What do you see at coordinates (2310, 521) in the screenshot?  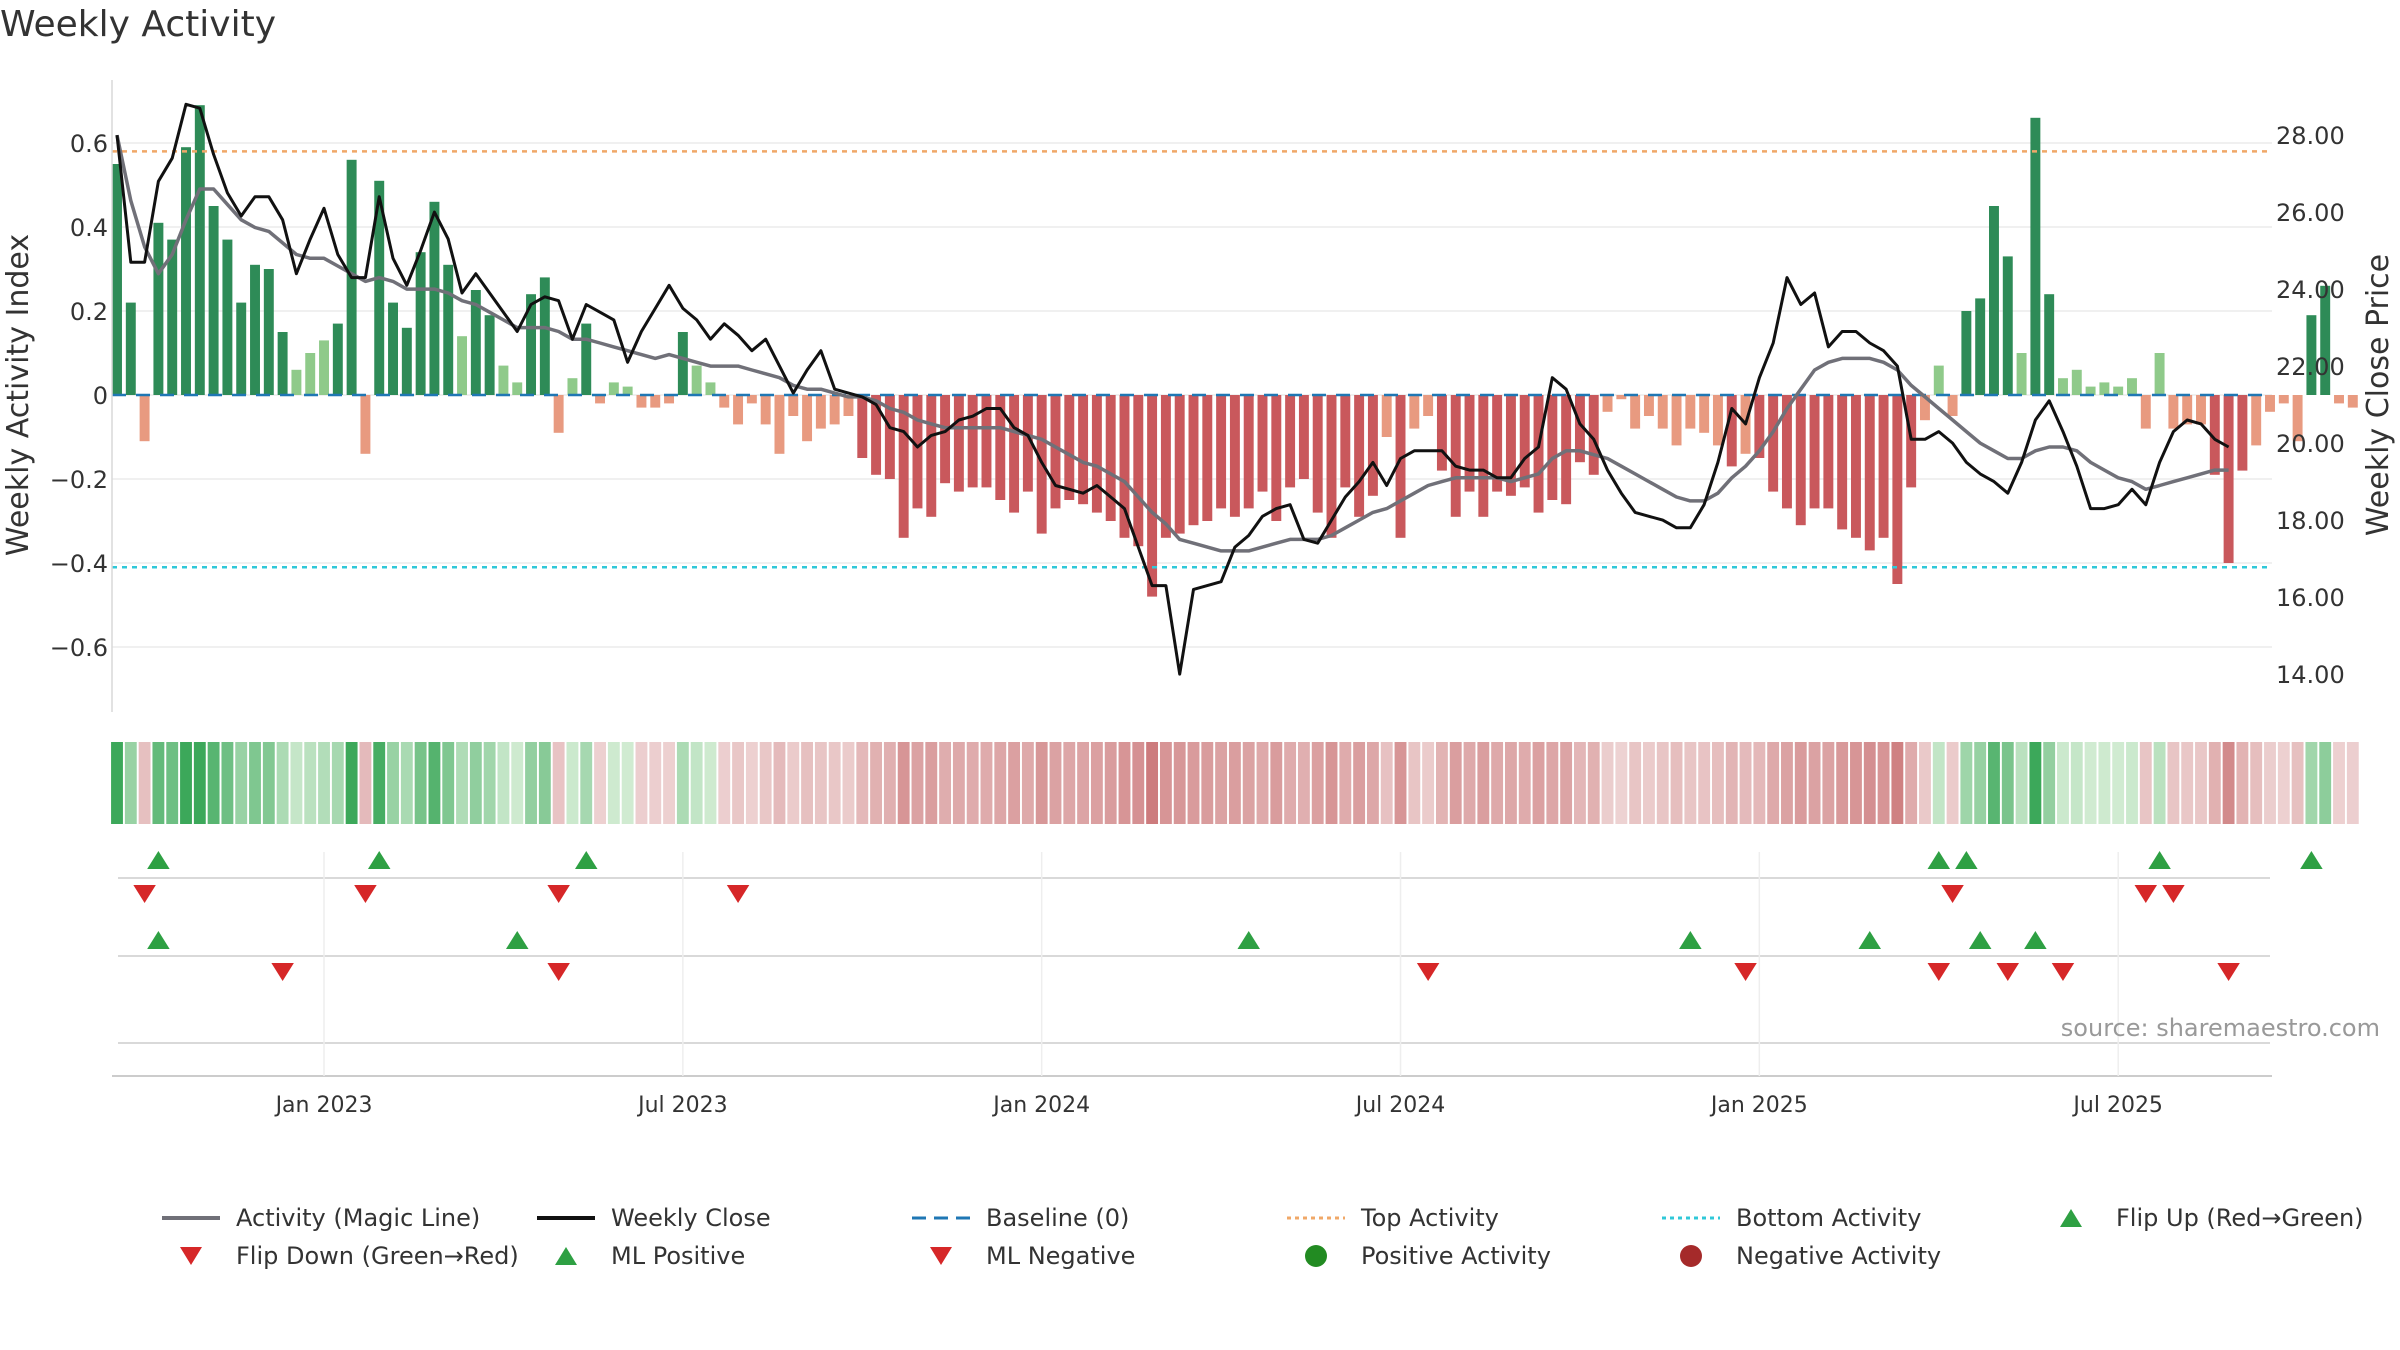 I see `y-tick-label-right: 18.00` at bounding box center [2310, 521].